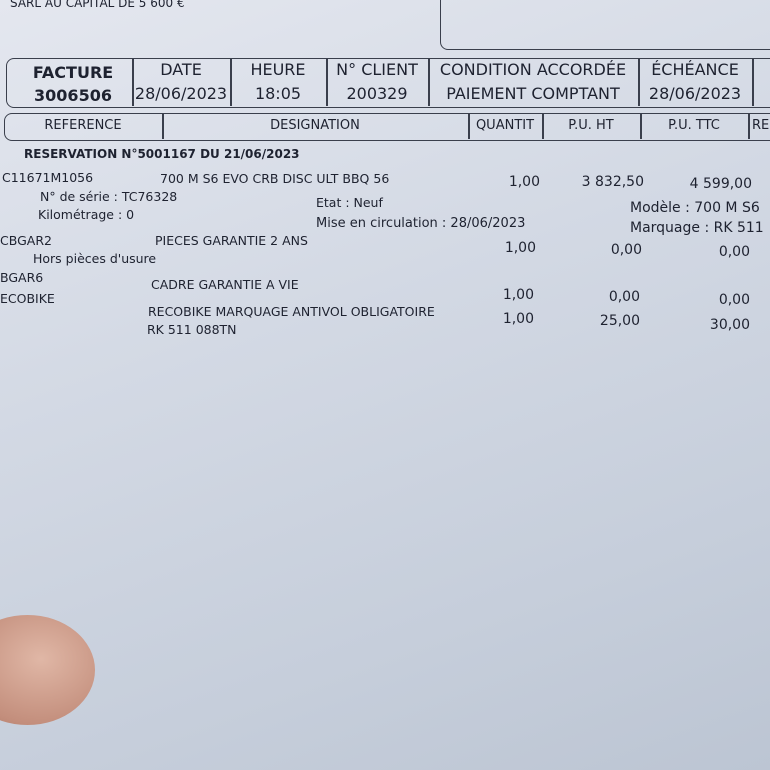  Describe the element at coordinates (181, 93) in the screenshot. I see `date-value: 28/06/2023` at that location.